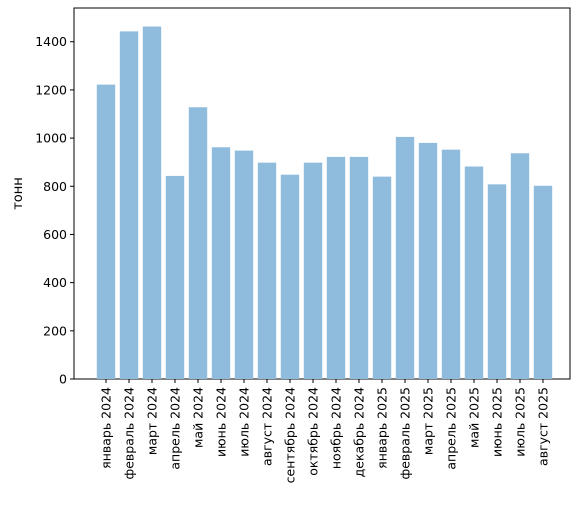 The image size is (580, 506). What do you see at coordinates (51, 41) in the screenshot?
I see `y-tick-label: 1400` at bounding box center [51, 41].